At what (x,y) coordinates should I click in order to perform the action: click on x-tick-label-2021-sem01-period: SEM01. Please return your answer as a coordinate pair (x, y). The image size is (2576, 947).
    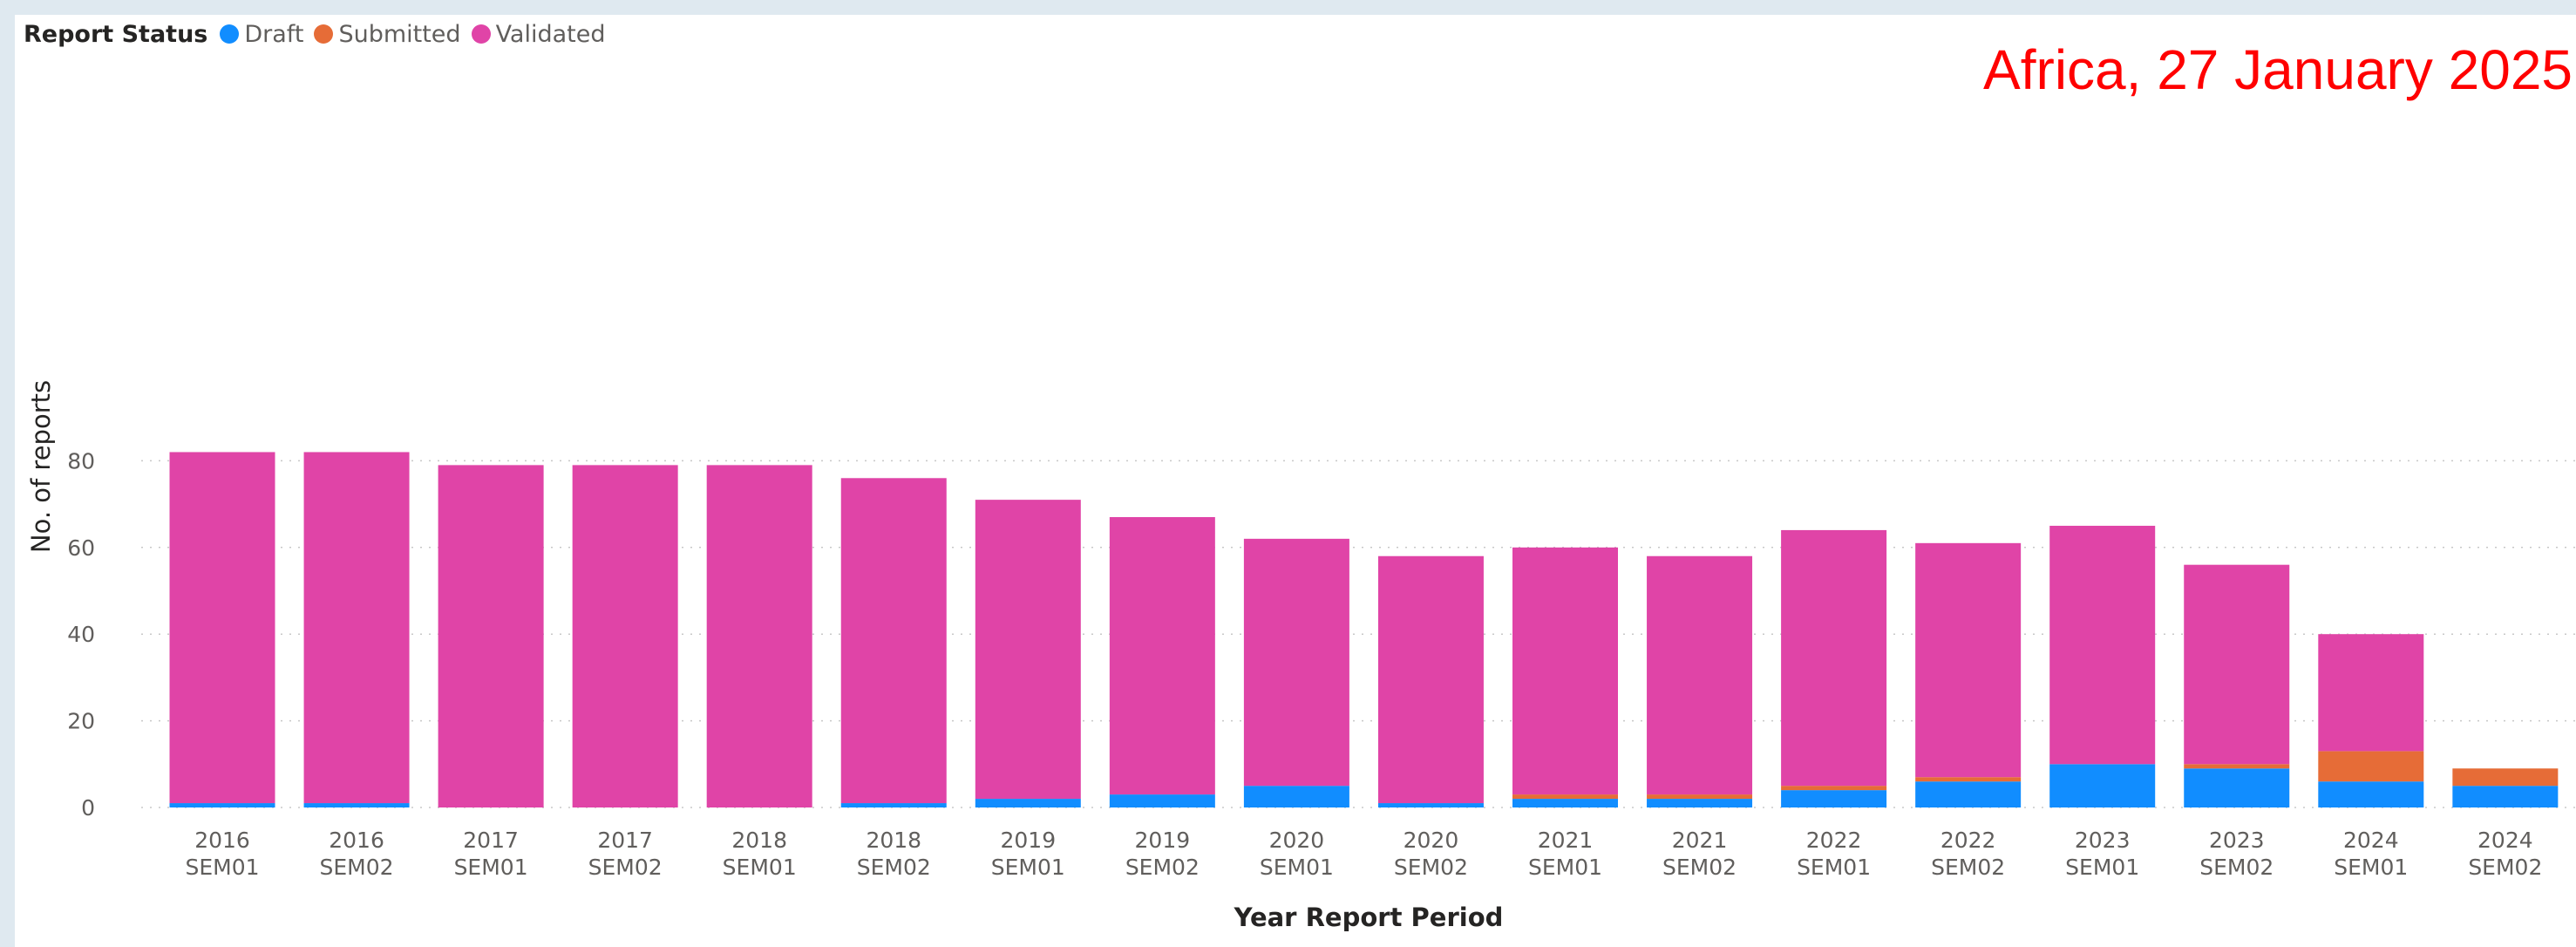
    Looking at the image, I should click on (1565, 867).